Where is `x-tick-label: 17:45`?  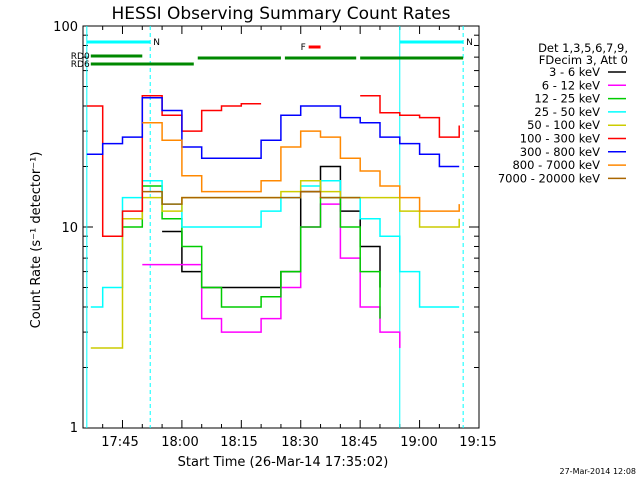
x-tick-label: 17:45 is located at coordinates (119, 442).